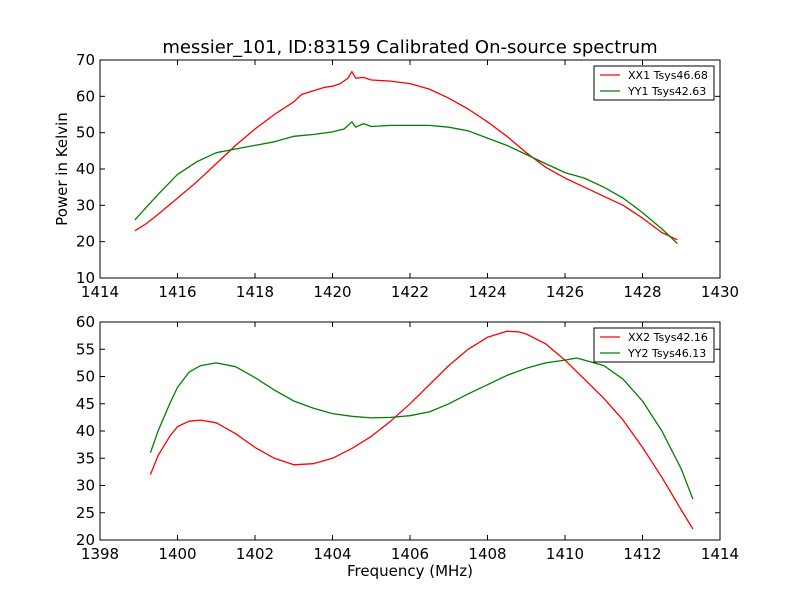 The image size is (800, 600). What do you see at coordinates (62, 169) in the screenshot?
I see `y-axis-label: Power in Kelvin` at bounding box center [62, 169].